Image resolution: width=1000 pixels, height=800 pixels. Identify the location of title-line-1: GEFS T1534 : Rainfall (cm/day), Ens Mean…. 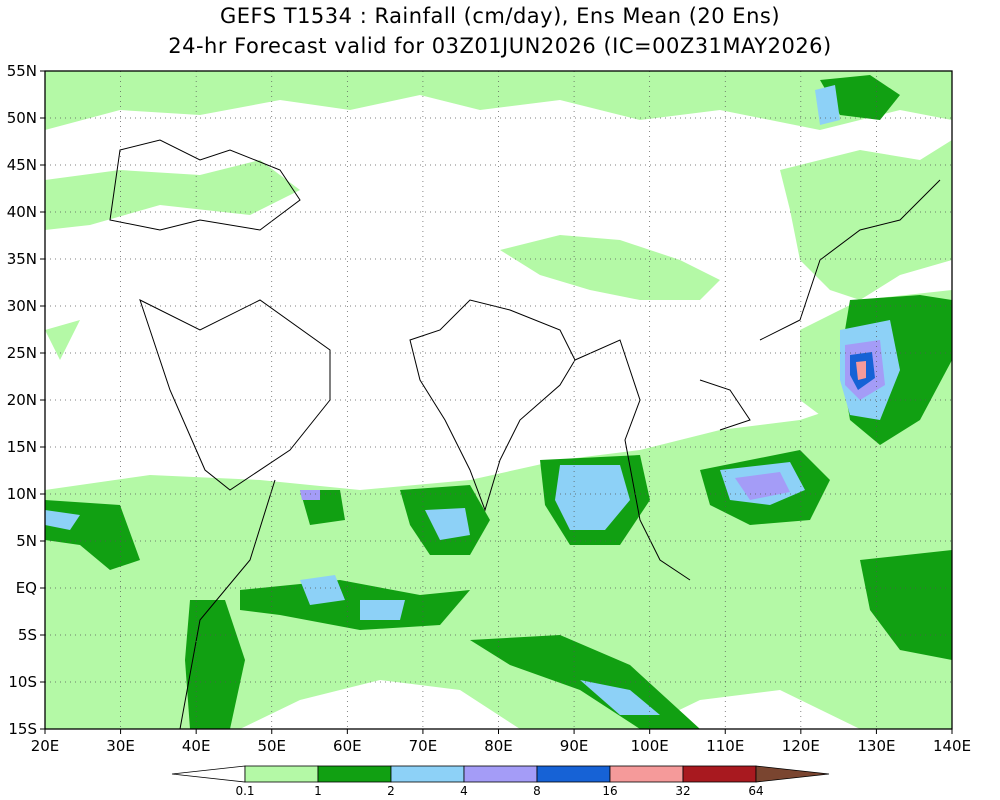
(500, 16).